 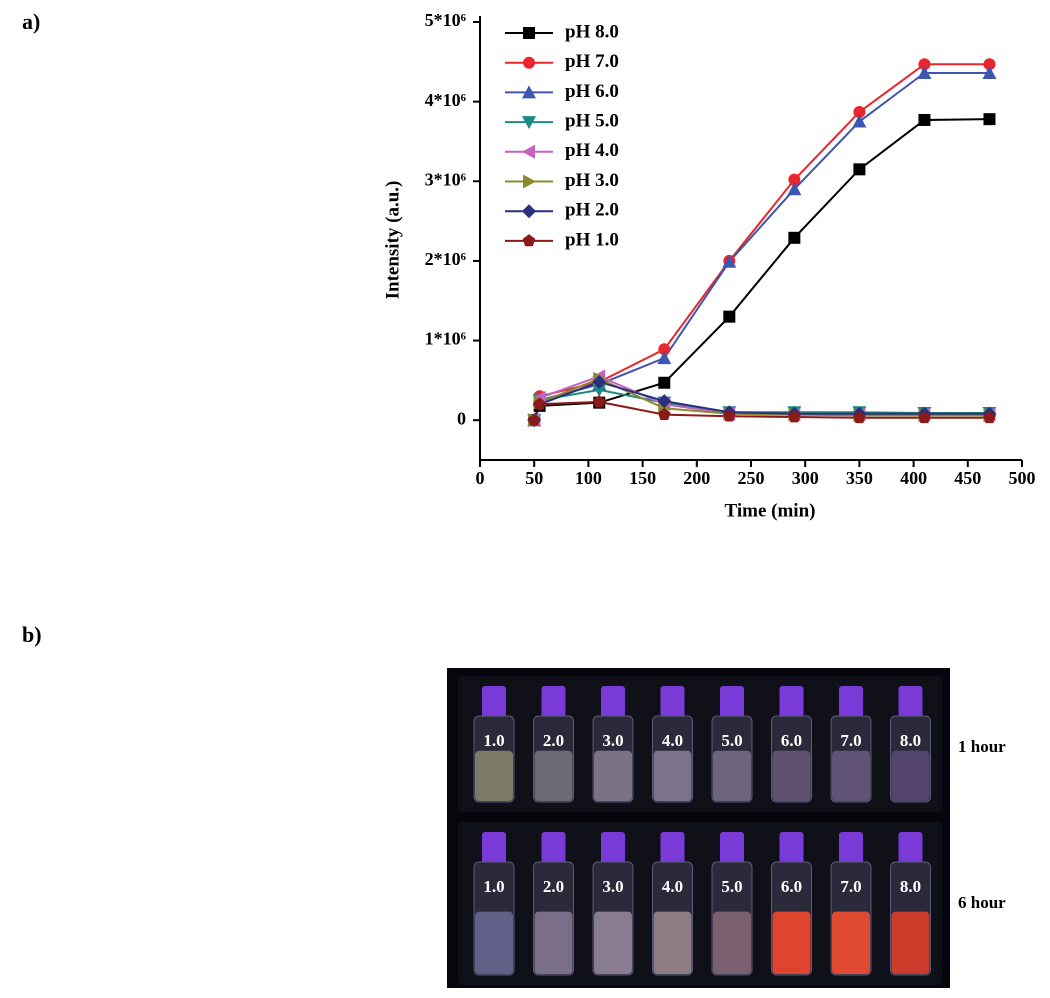 I want to click on vial-label: 8.0, so click(x=910, y=740).